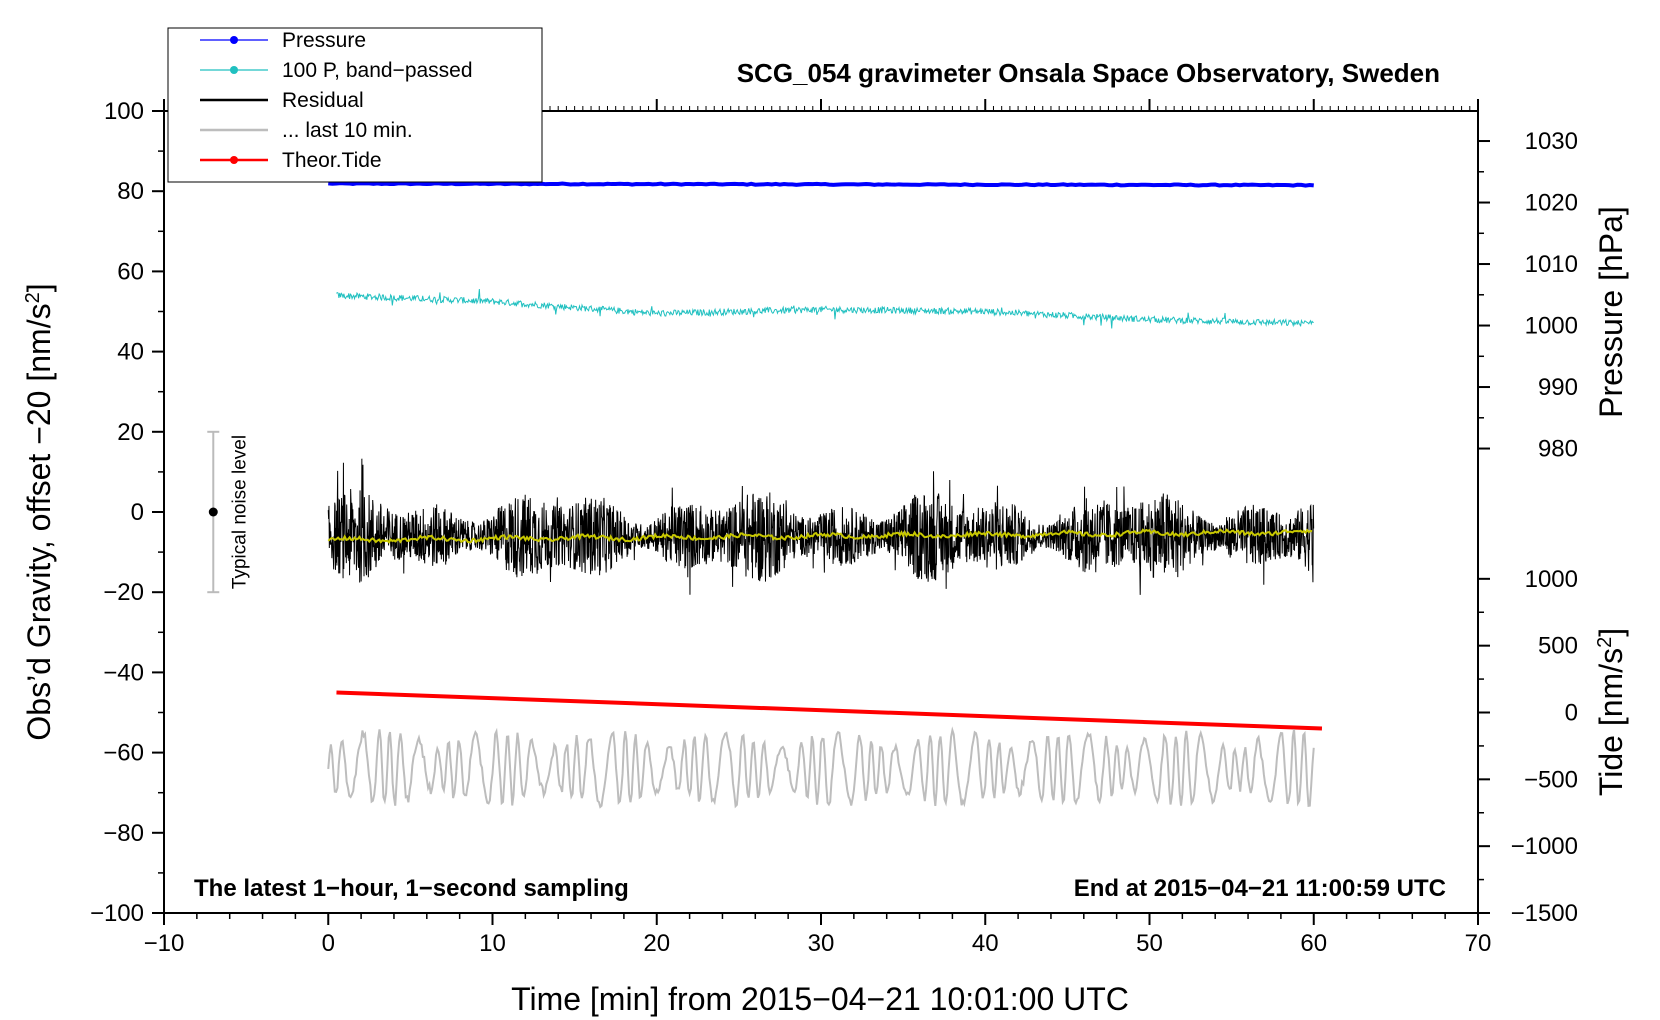 This screenshot has height=1020, width=1660. What do you see at coordinates (127, 512) in the screenshot?
I see `y-axis-ticks: −100 −80 −60 −40 −20 0 20 40 60 80 100` at bounding box center [127, 512].